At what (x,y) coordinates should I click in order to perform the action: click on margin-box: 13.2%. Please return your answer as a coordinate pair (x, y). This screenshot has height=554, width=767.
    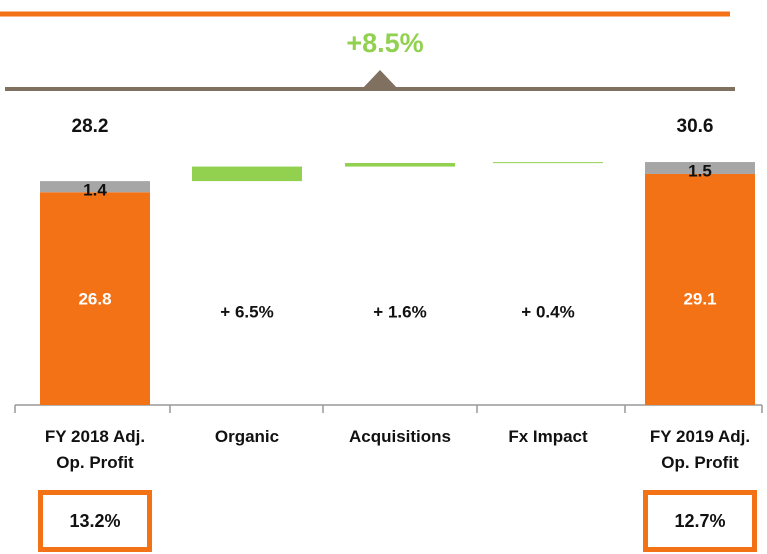
    Looking at the image, I should click on (95, 521).